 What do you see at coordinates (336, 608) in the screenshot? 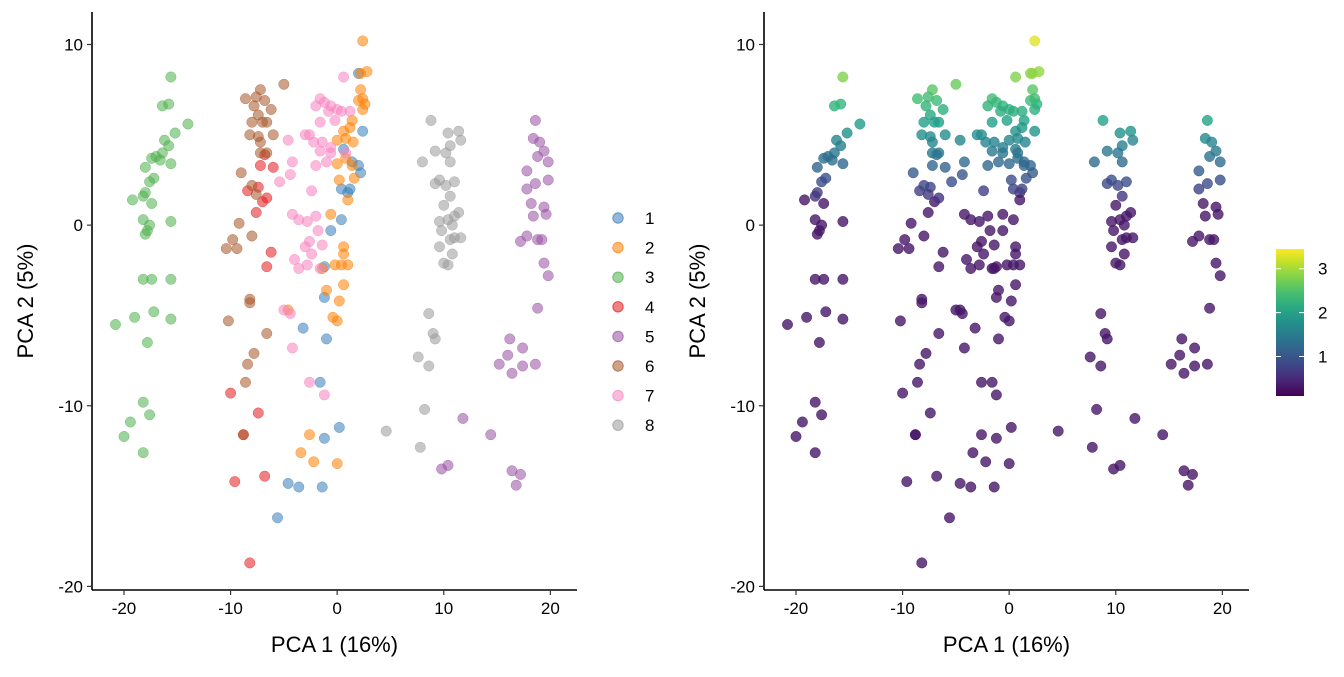
I see `x-tick-label: 0` at bounding box center [336, 608].